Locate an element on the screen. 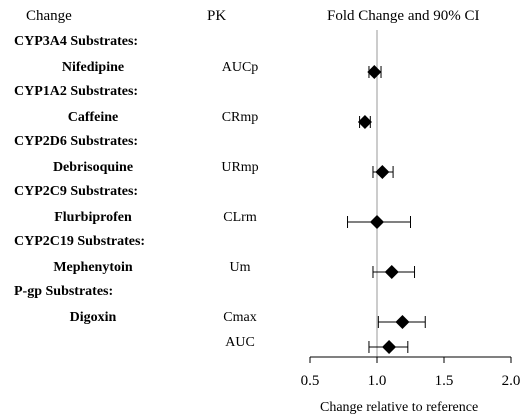 This screenshot has width=526, height=420. drug-label: Caffeine is located at coordinates (93, 117).